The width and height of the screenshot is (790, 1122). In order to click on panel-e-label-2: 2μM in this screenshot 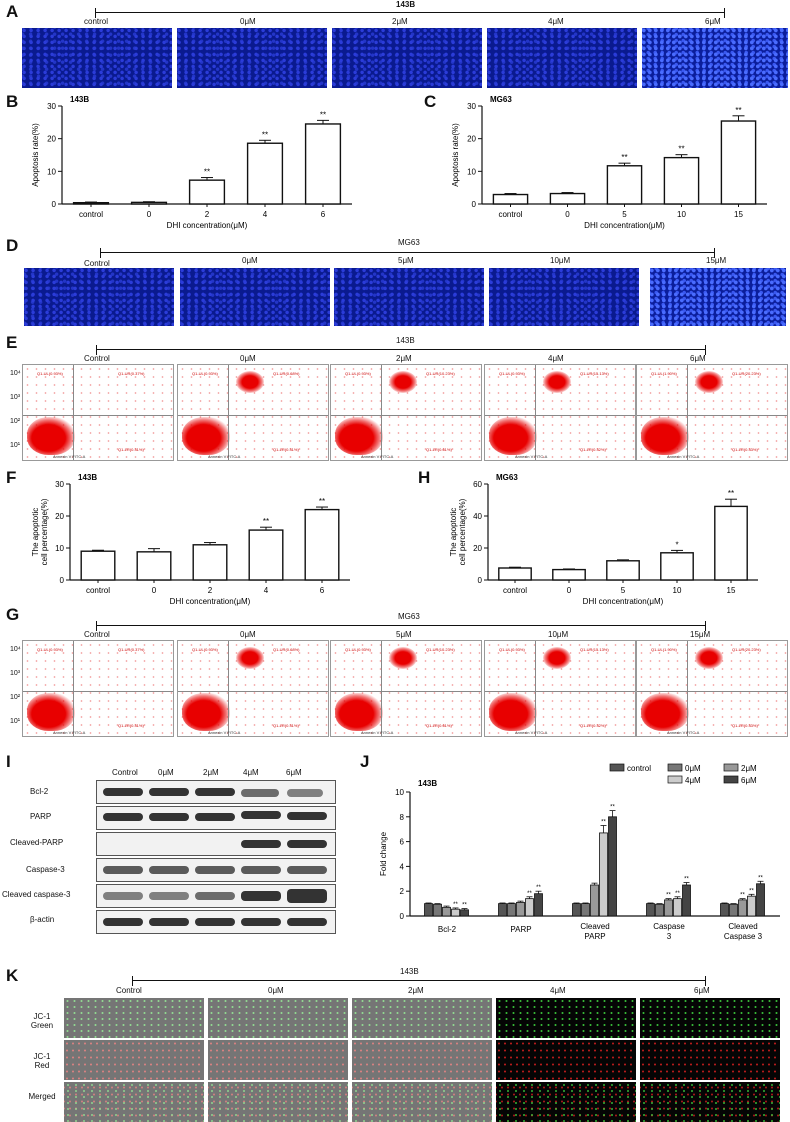, I will do `click(404, 358)`.